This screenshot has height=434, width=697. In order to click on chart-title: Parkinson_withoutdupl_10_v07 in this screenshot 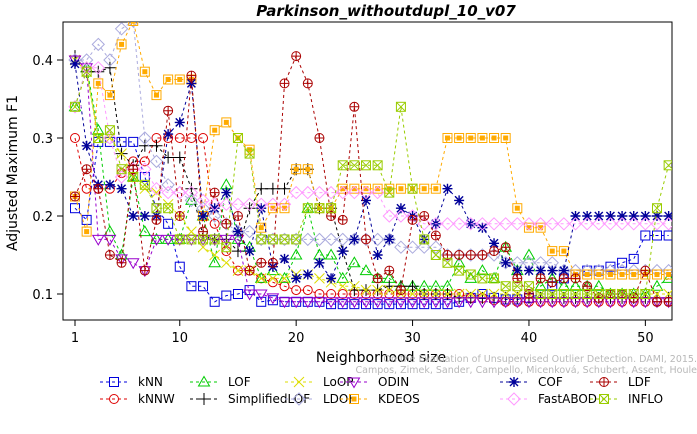, I will do `click(386, 11)`.